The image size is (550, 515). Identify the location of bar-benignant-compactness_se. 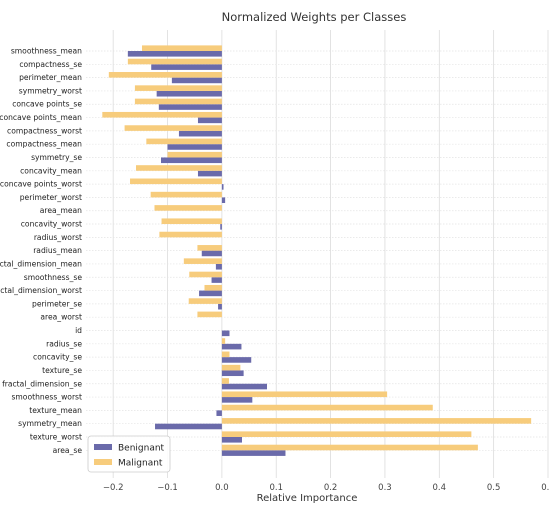
(186, 67).